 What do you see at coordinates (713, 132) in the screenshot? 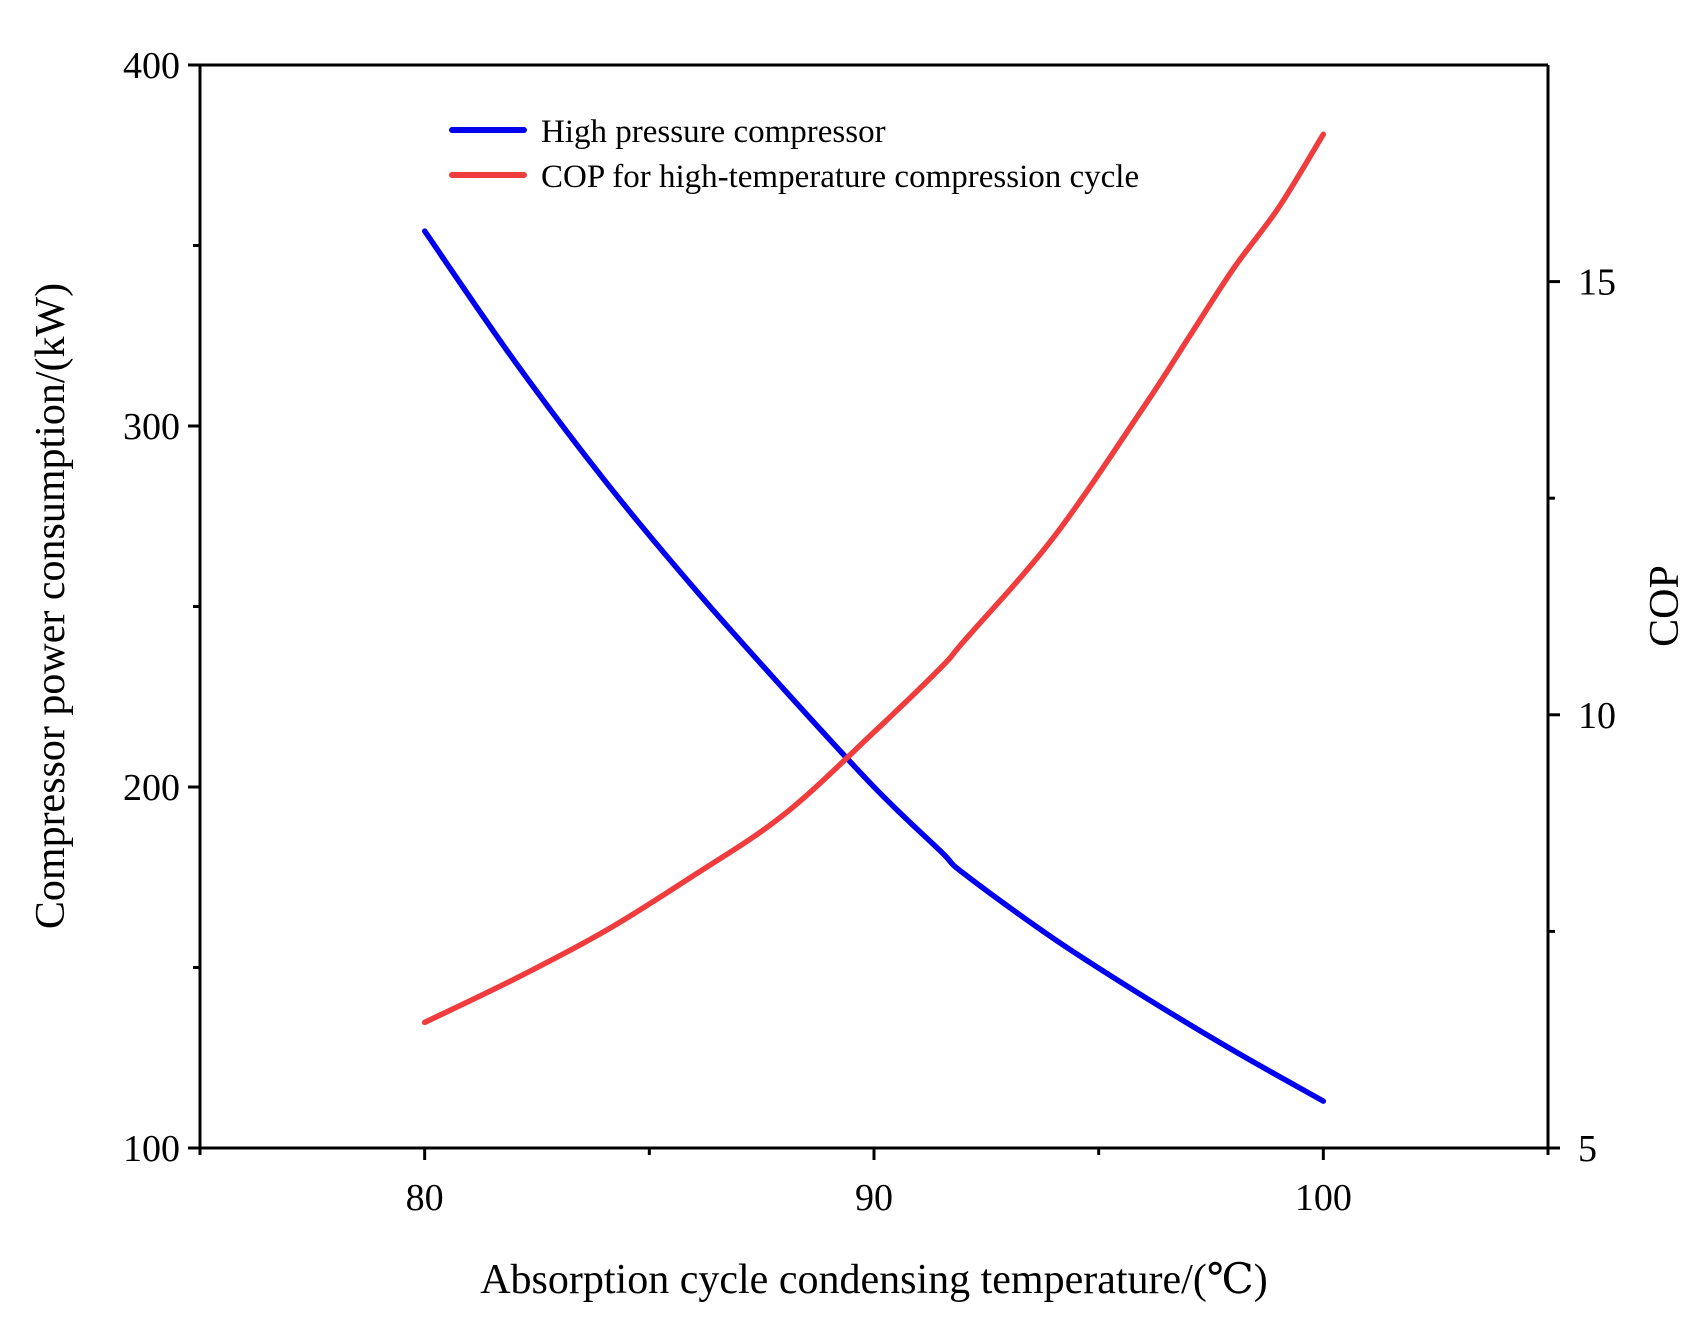
I see `legend-label-high-pressure-compressor: High pressure compressor` at bounding box center [713, 132].